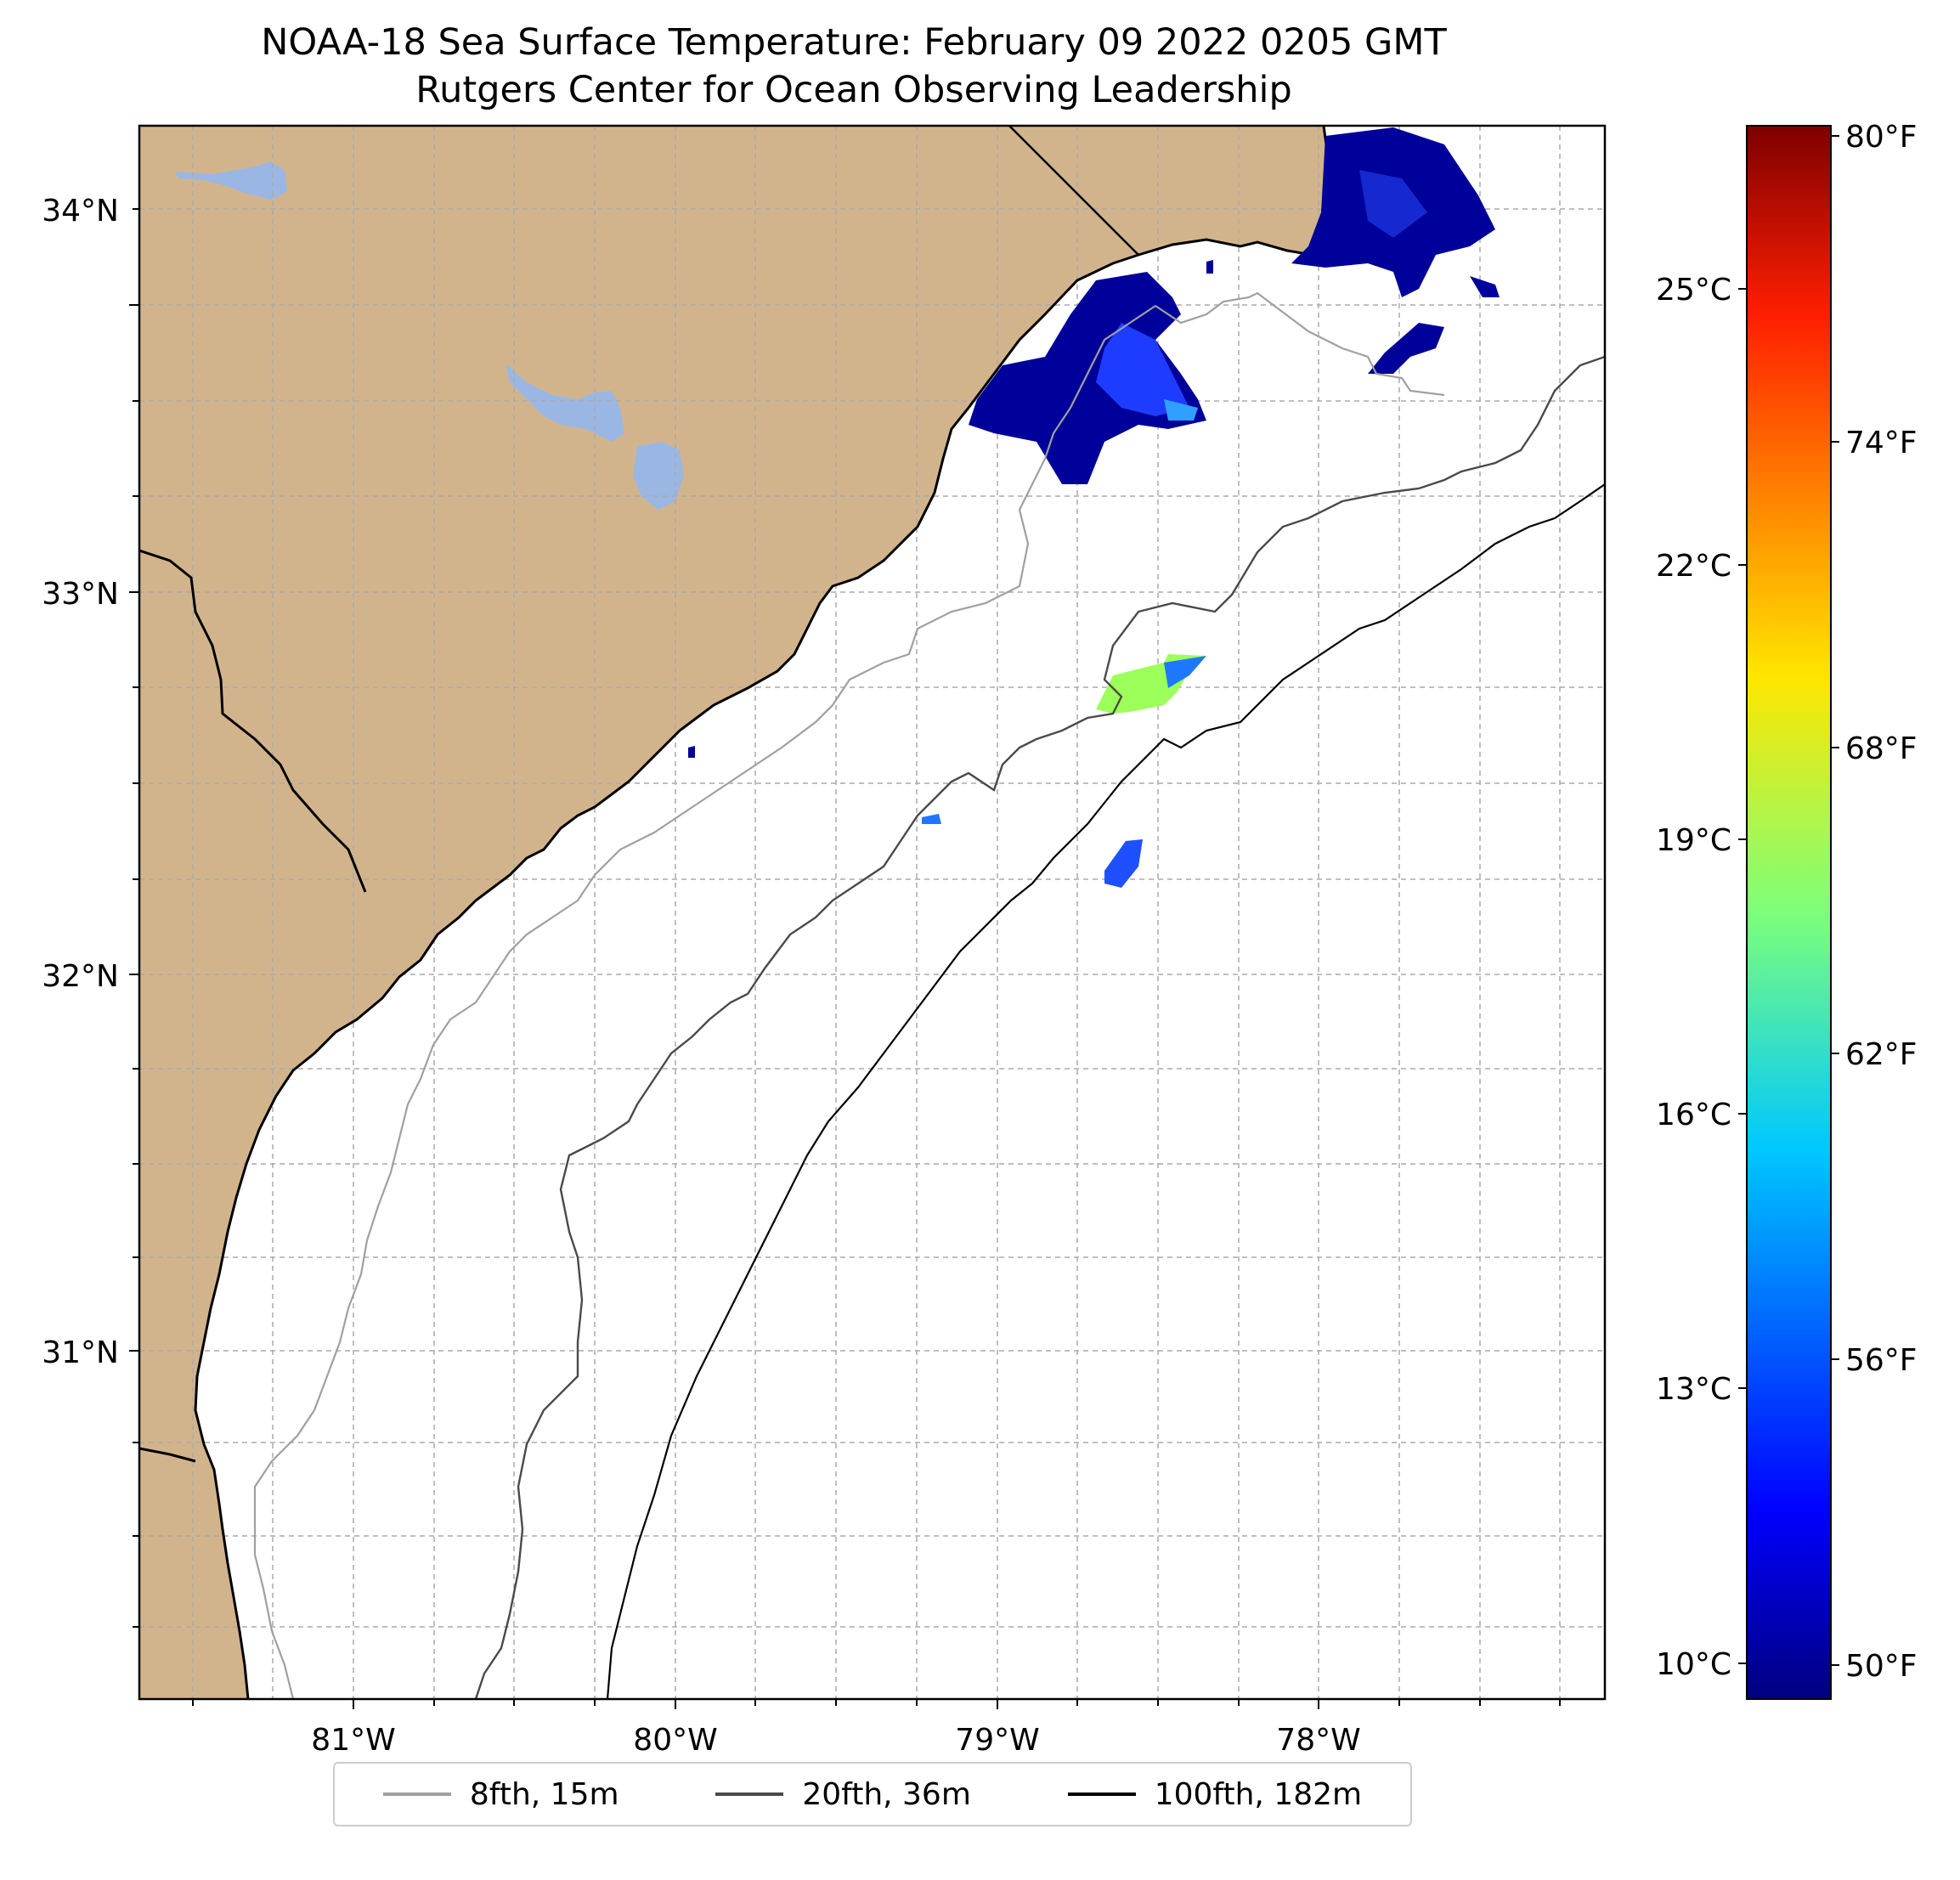 Image resolution: width=1960 pixels, height=1880 pixels. I want to click on river-border, so click(253, 721).